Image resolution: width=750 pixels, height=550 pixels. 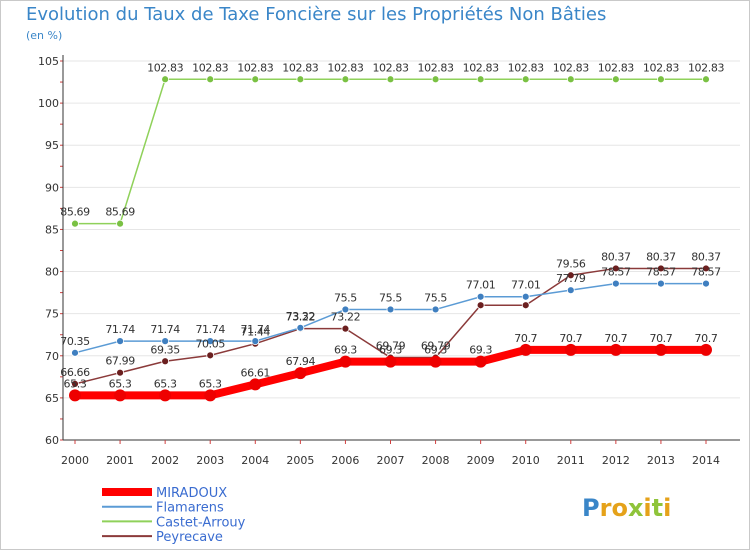 I want to click on brand-letter: r, so click(x=606, y=508).